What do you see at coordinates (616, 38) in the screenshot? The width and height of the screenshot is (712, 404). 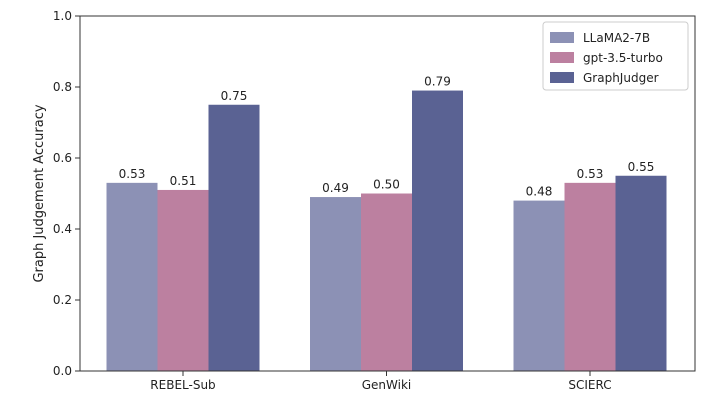 I see `legend-label-llama2-7b: LLaMA2-7B` at bounding box center [616, 38].